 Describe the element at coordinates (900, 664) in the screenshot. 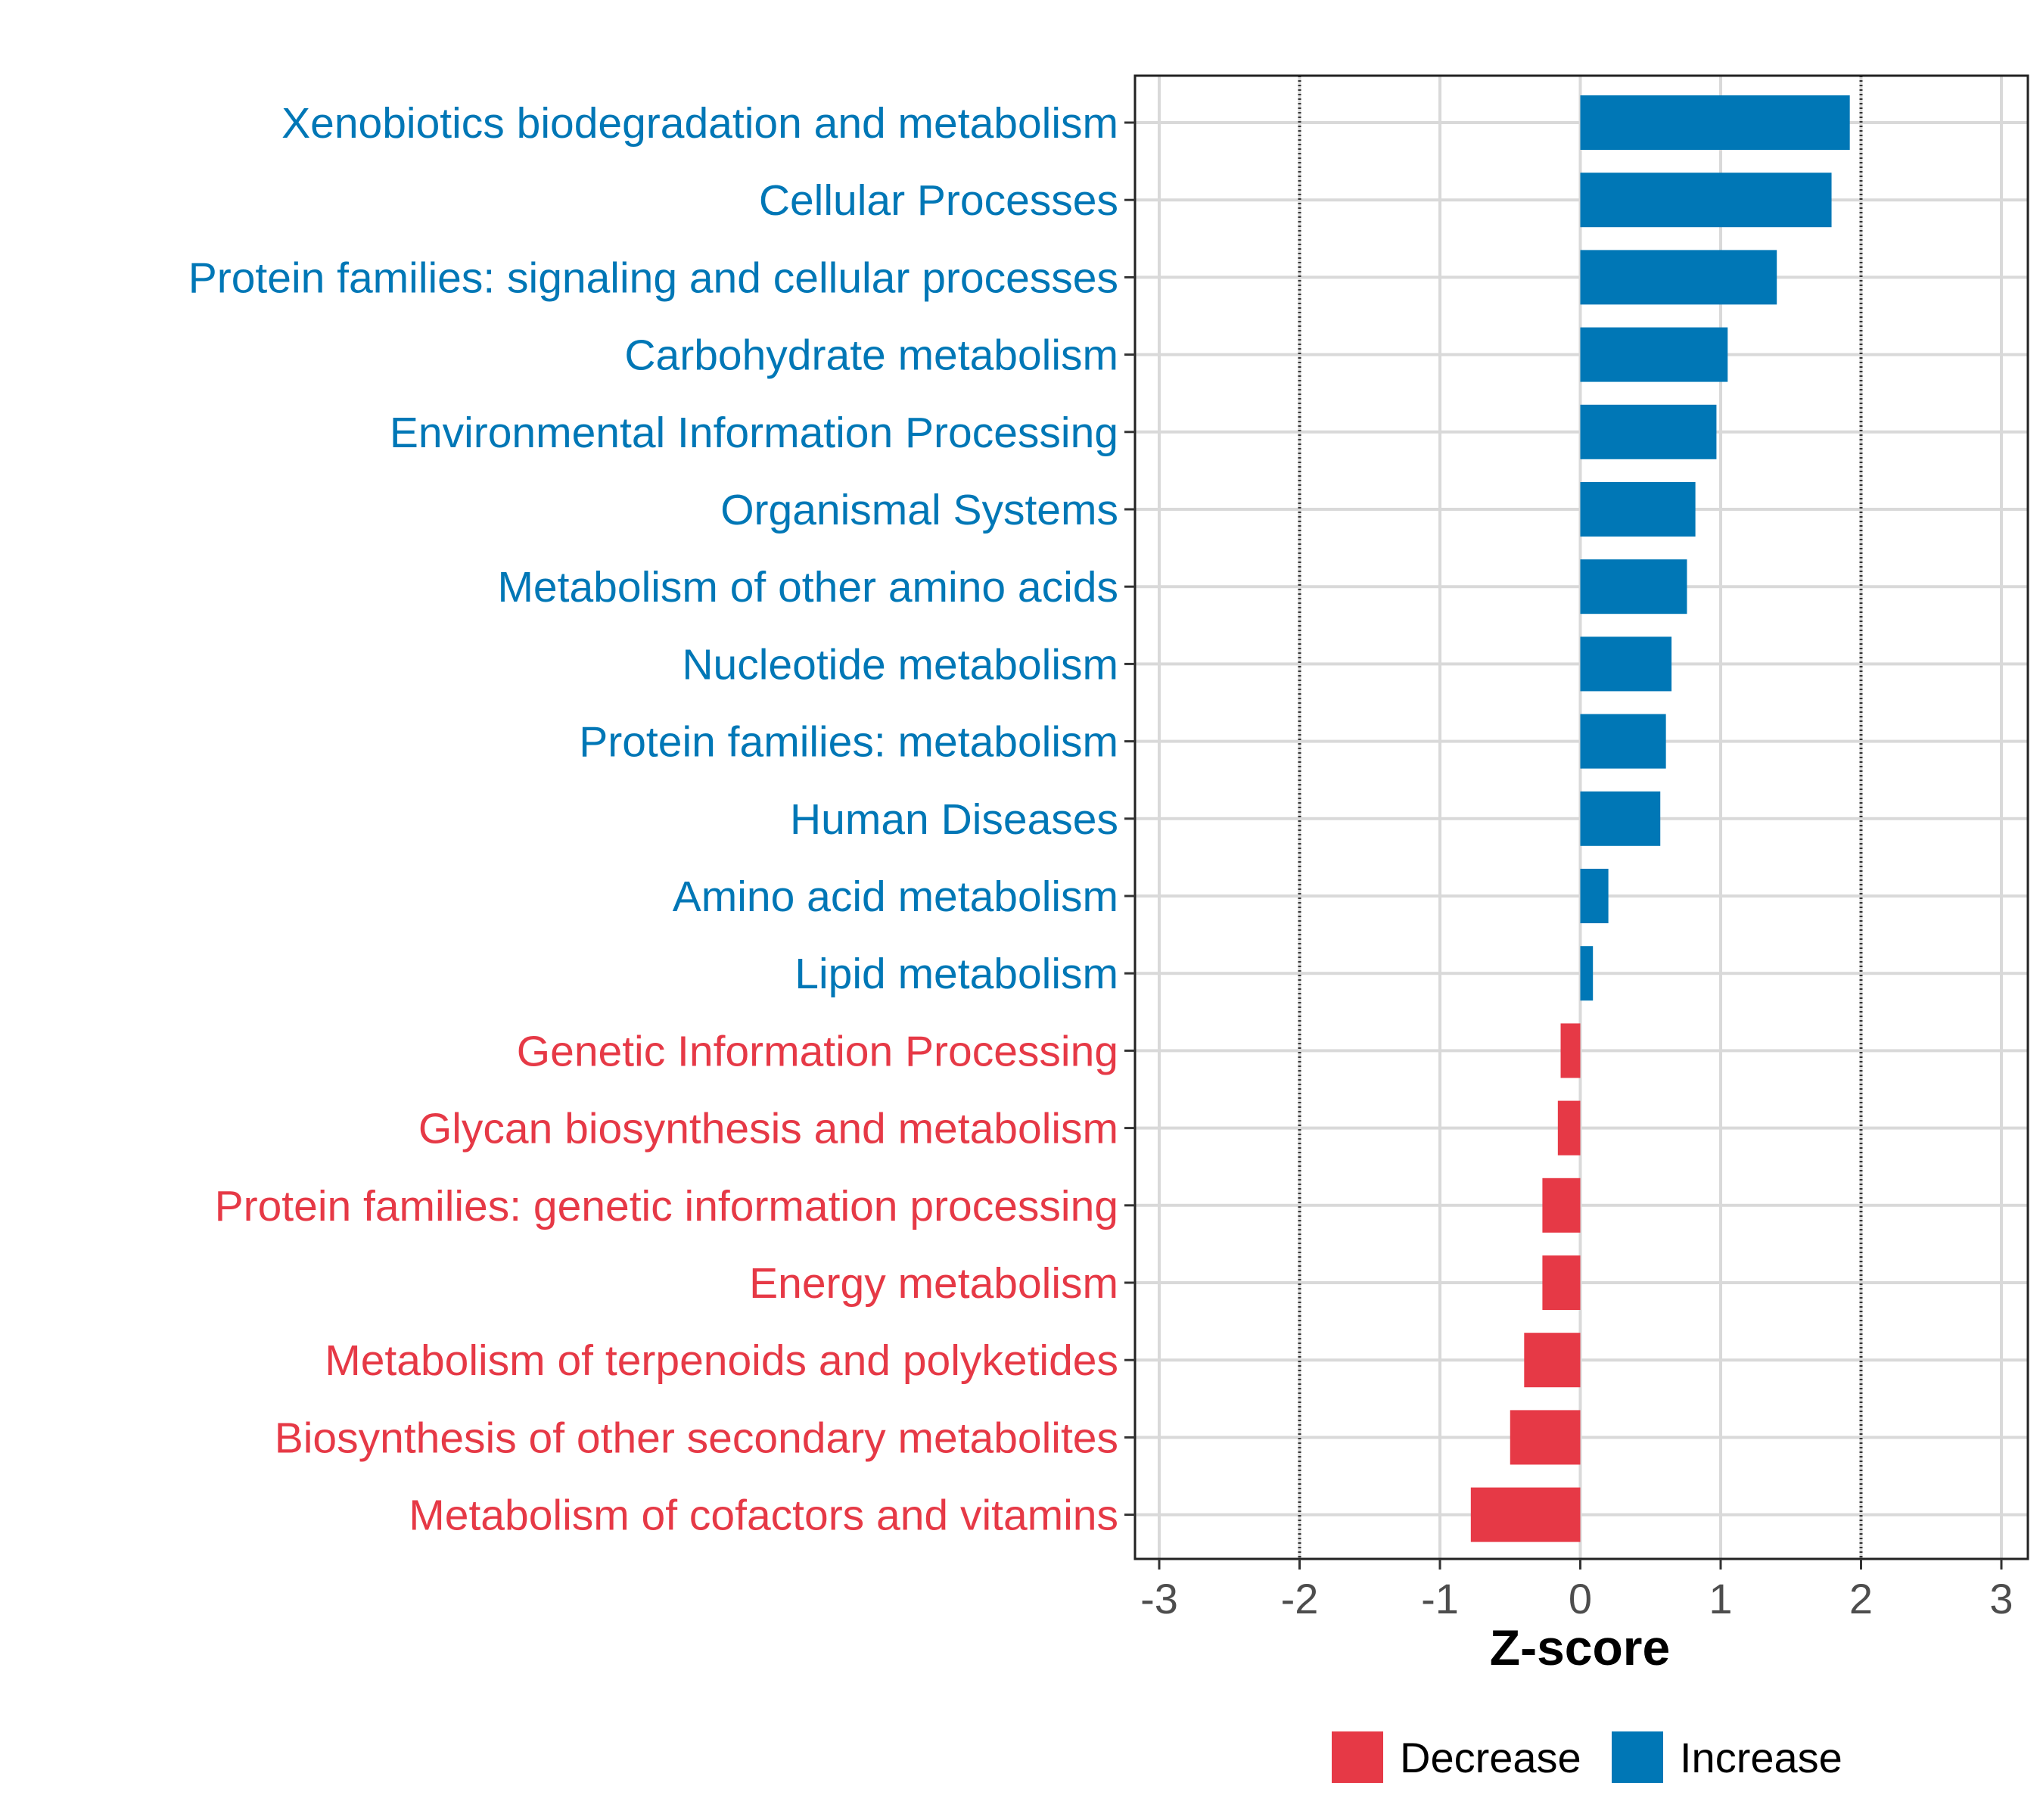

I see `y-tick-label: Nucleotide metabolism` at that location.